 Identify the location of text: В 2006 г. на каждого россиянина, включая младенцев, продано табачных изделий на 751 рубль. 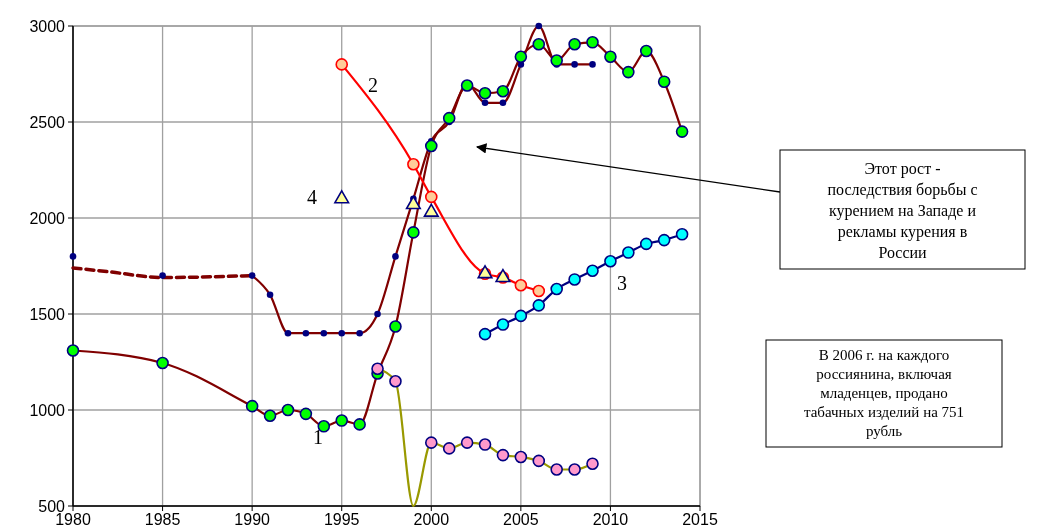
(884, 393).